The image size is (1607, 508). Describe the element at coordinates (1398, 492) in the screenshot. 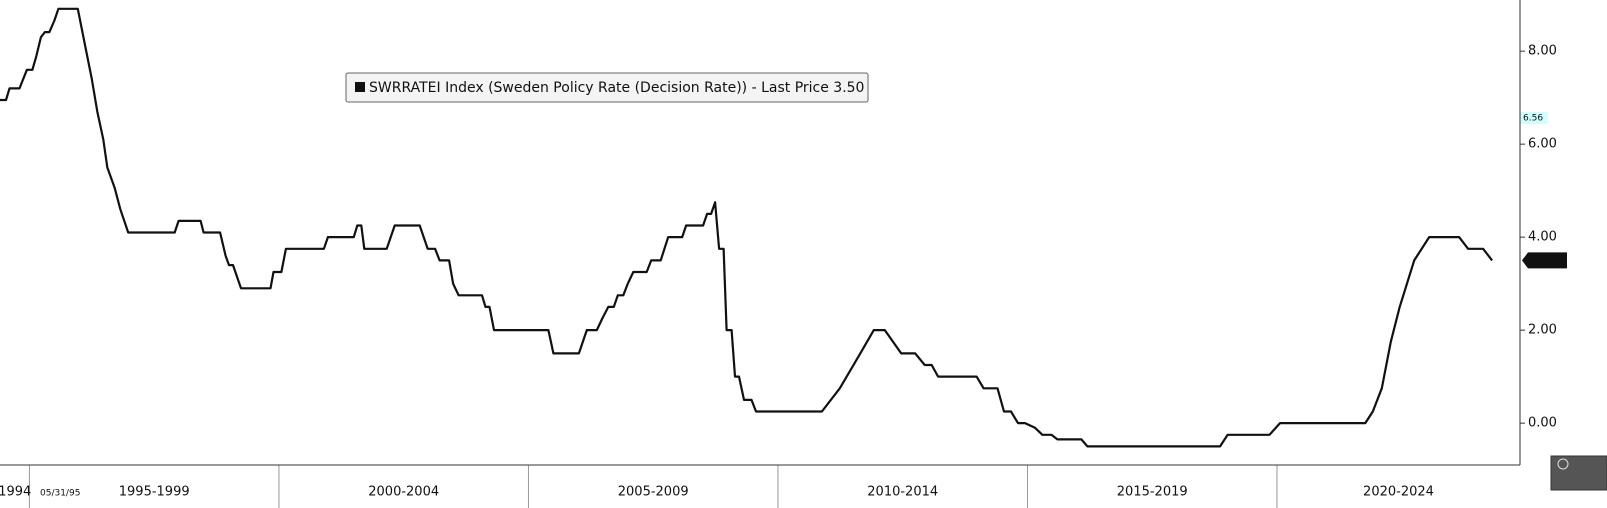

I see `x-period-label: 2020-2024` at that location.